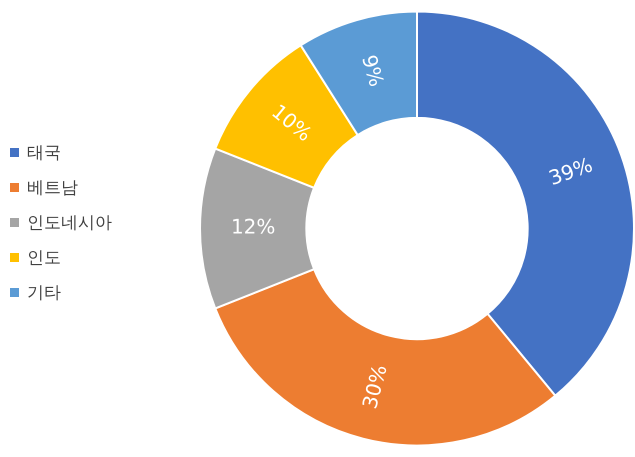 The image size is (635, 457). Describe the element at coordinates (374, 387) in the screenshot. I see `data-label: 30%` at that location.